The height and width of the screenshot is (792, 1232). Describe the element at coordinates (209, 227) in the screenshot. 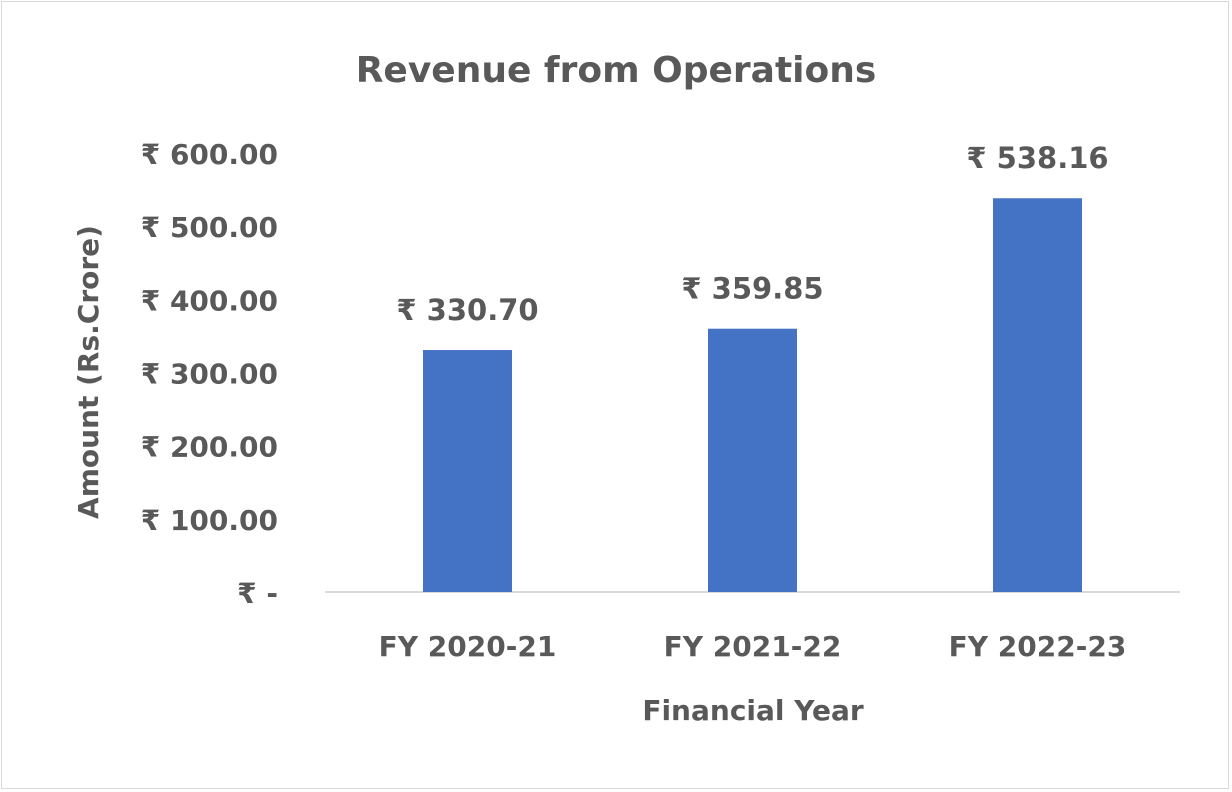

I see `y-tick-label: ₹ 500.00` at that location.